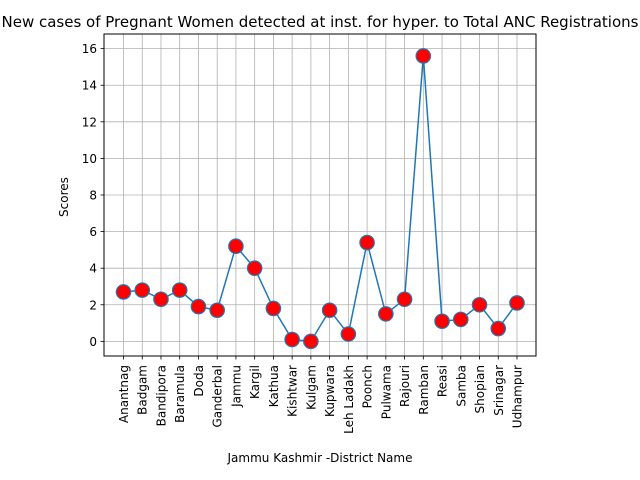 This screenshot has height=480, width=640. I want to click on x-tick-label: Kulgam, so click(311, 387).